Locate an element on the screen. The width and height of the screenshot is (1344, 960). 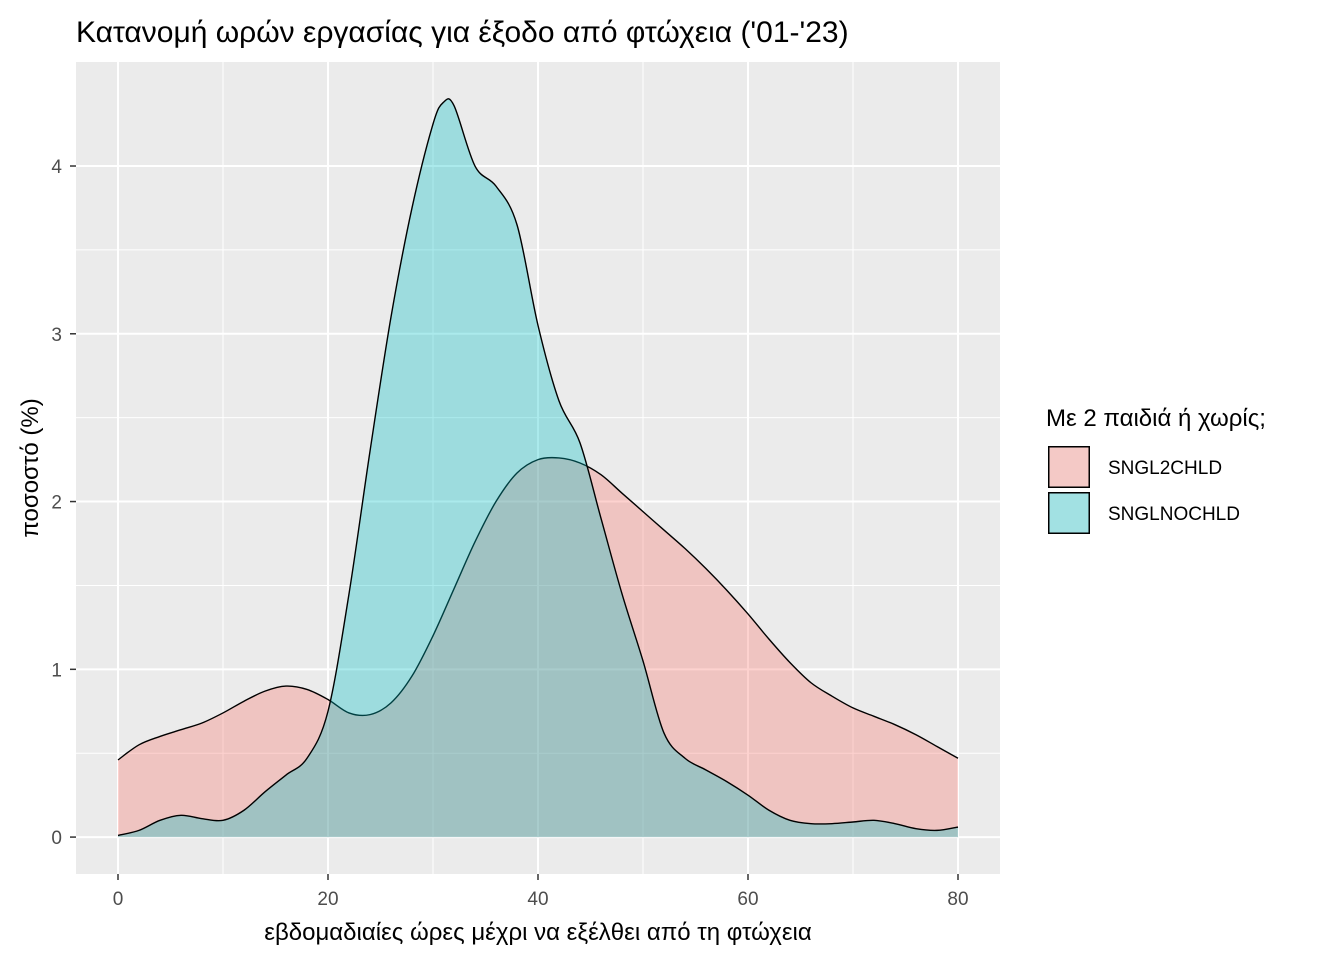
y-tick-label: 1 is located at coordinates (56, 670).